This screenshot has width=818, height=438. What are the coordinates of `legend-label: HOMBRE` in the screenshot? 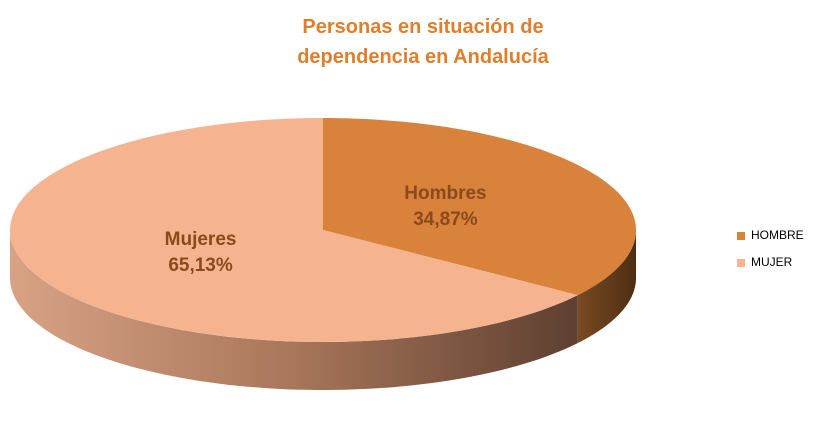 It's located at (777, 235).